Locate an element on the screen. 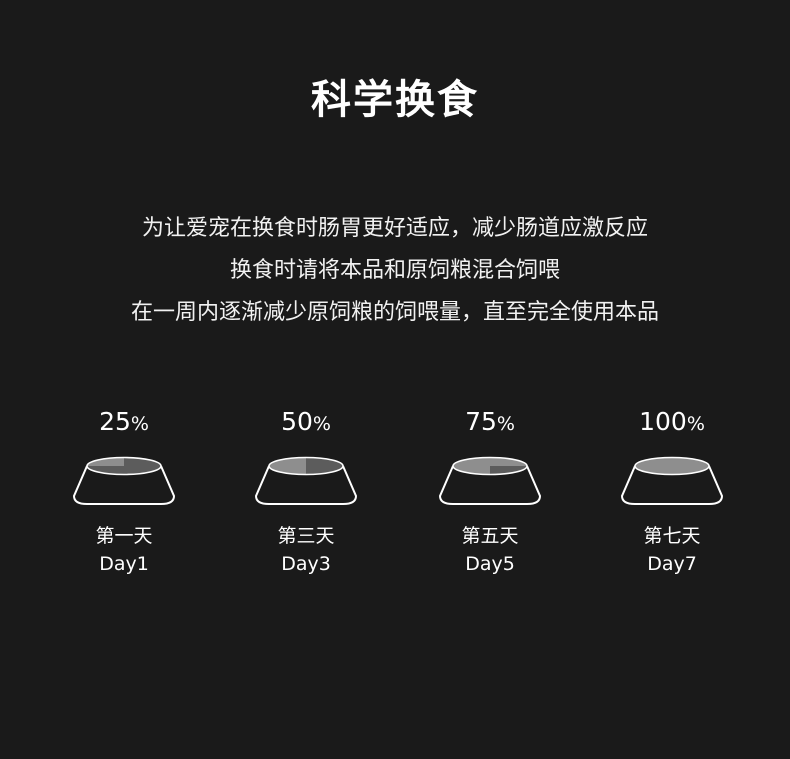 The width and height of the screenshot is (790, 759). percent-number: 25 is located at coordinates (115, 421).